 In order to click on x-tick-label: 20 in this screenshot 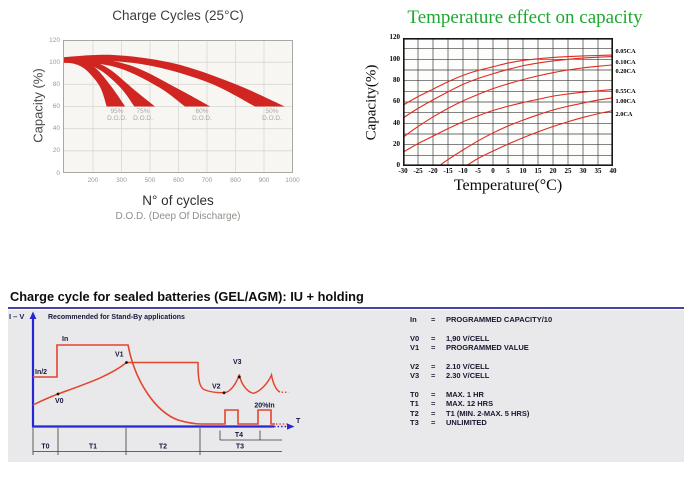, I will do `click(553, 171)`.